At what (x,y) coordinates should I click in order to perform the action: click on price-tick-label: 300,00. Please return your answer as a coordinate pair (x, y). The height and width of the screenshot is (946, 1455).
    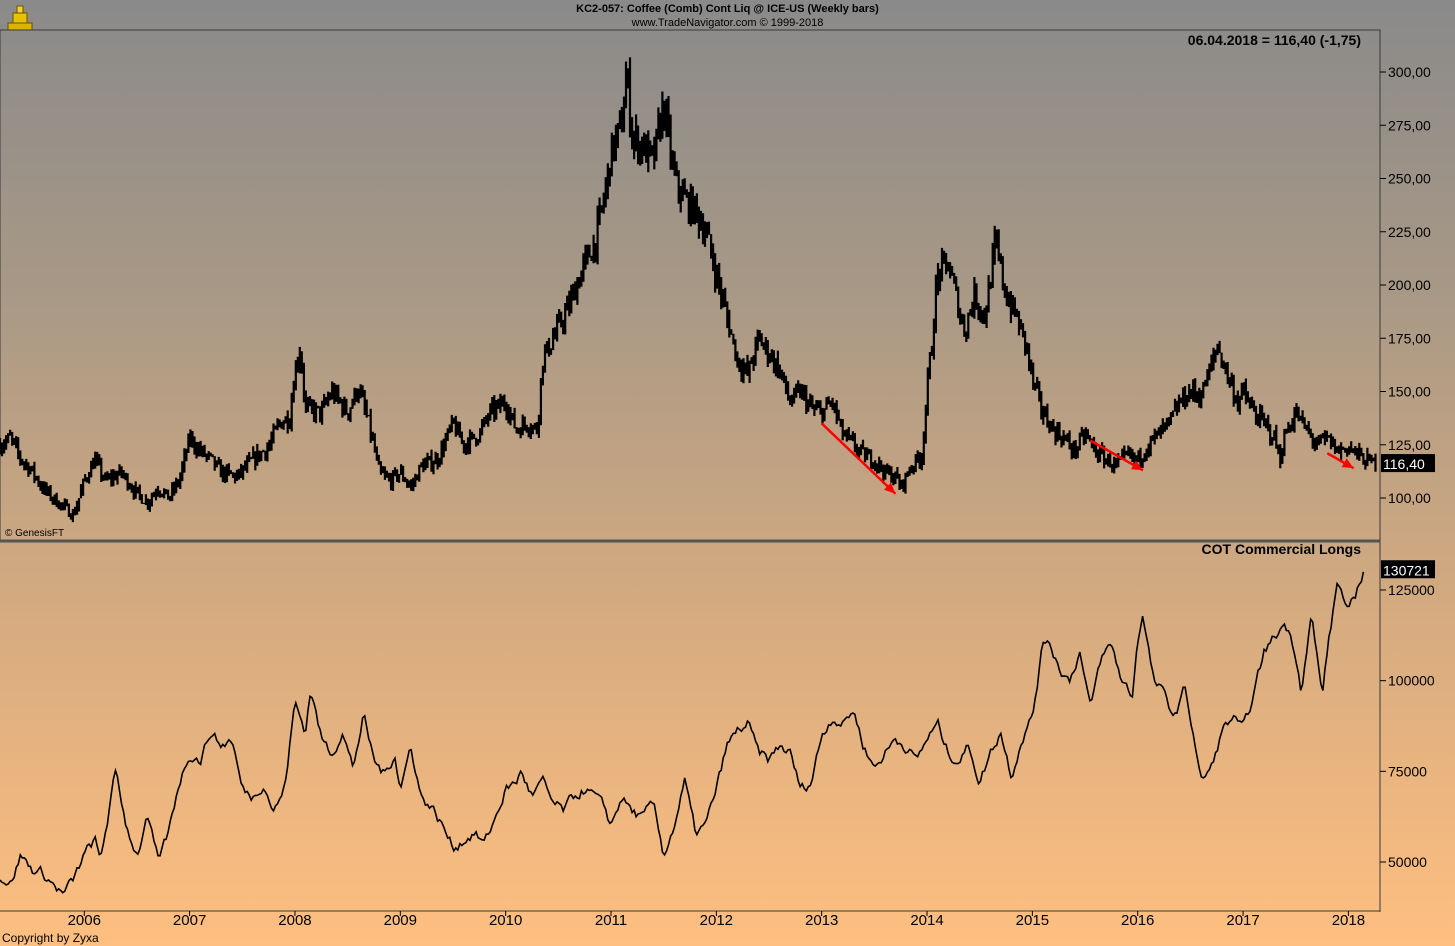
    Looking at the image, I should click on (1409, 72).